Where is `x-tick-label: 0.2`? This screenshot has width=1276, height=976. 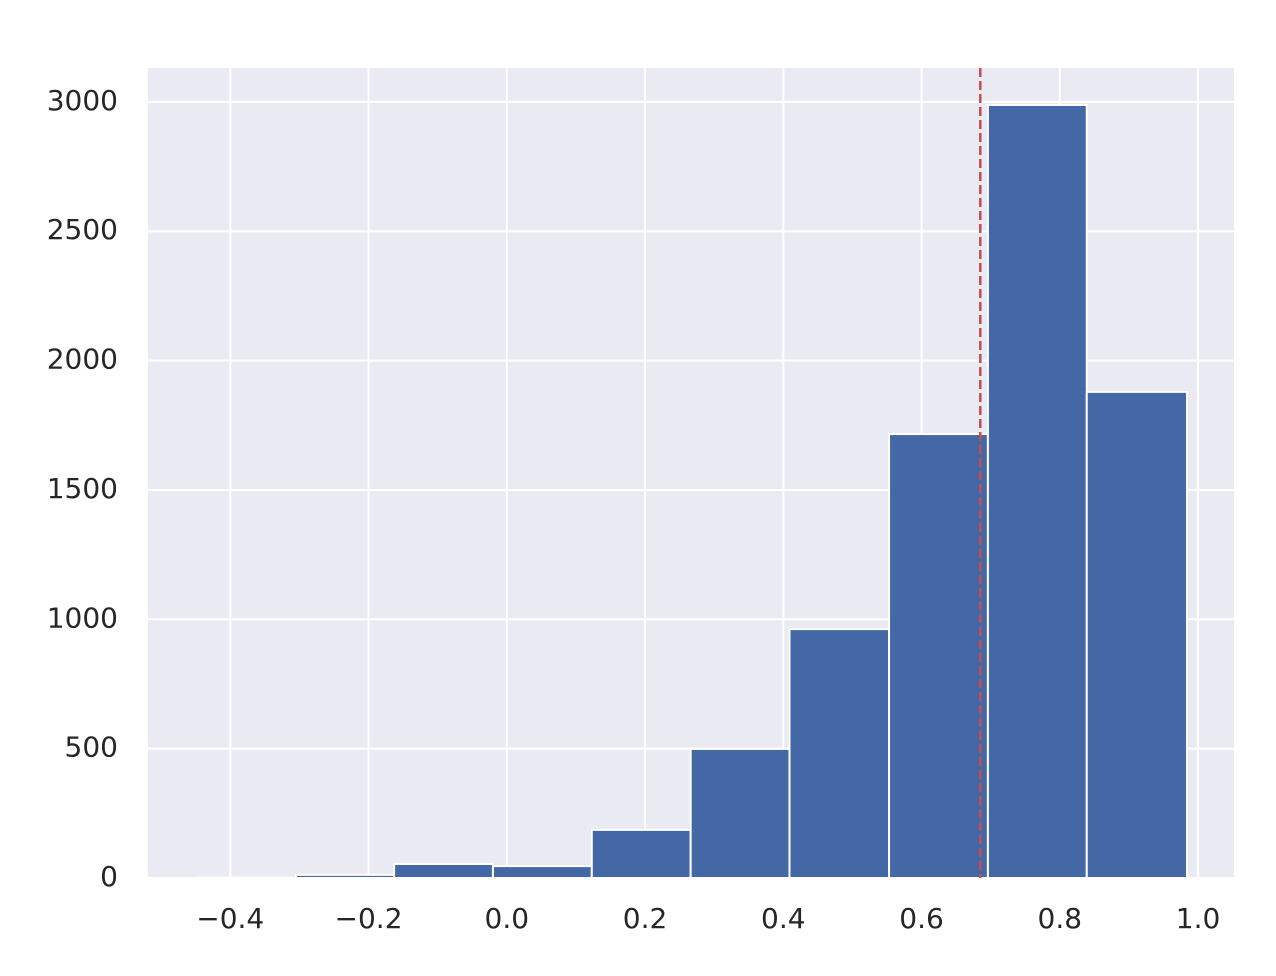 x-tick-label: 0.2 is located at coordinates (645, 918).